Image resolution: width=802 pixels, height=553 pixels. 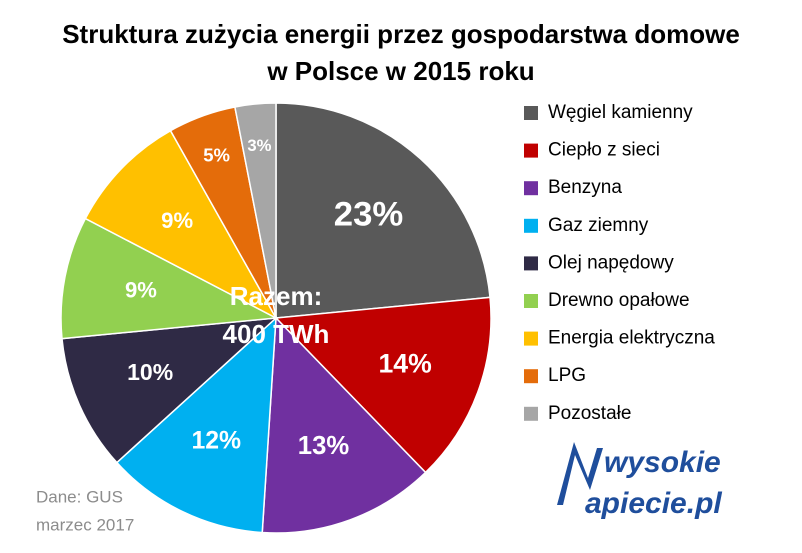 I want to click on legend-label: LPG, so click(x=567, y=375).